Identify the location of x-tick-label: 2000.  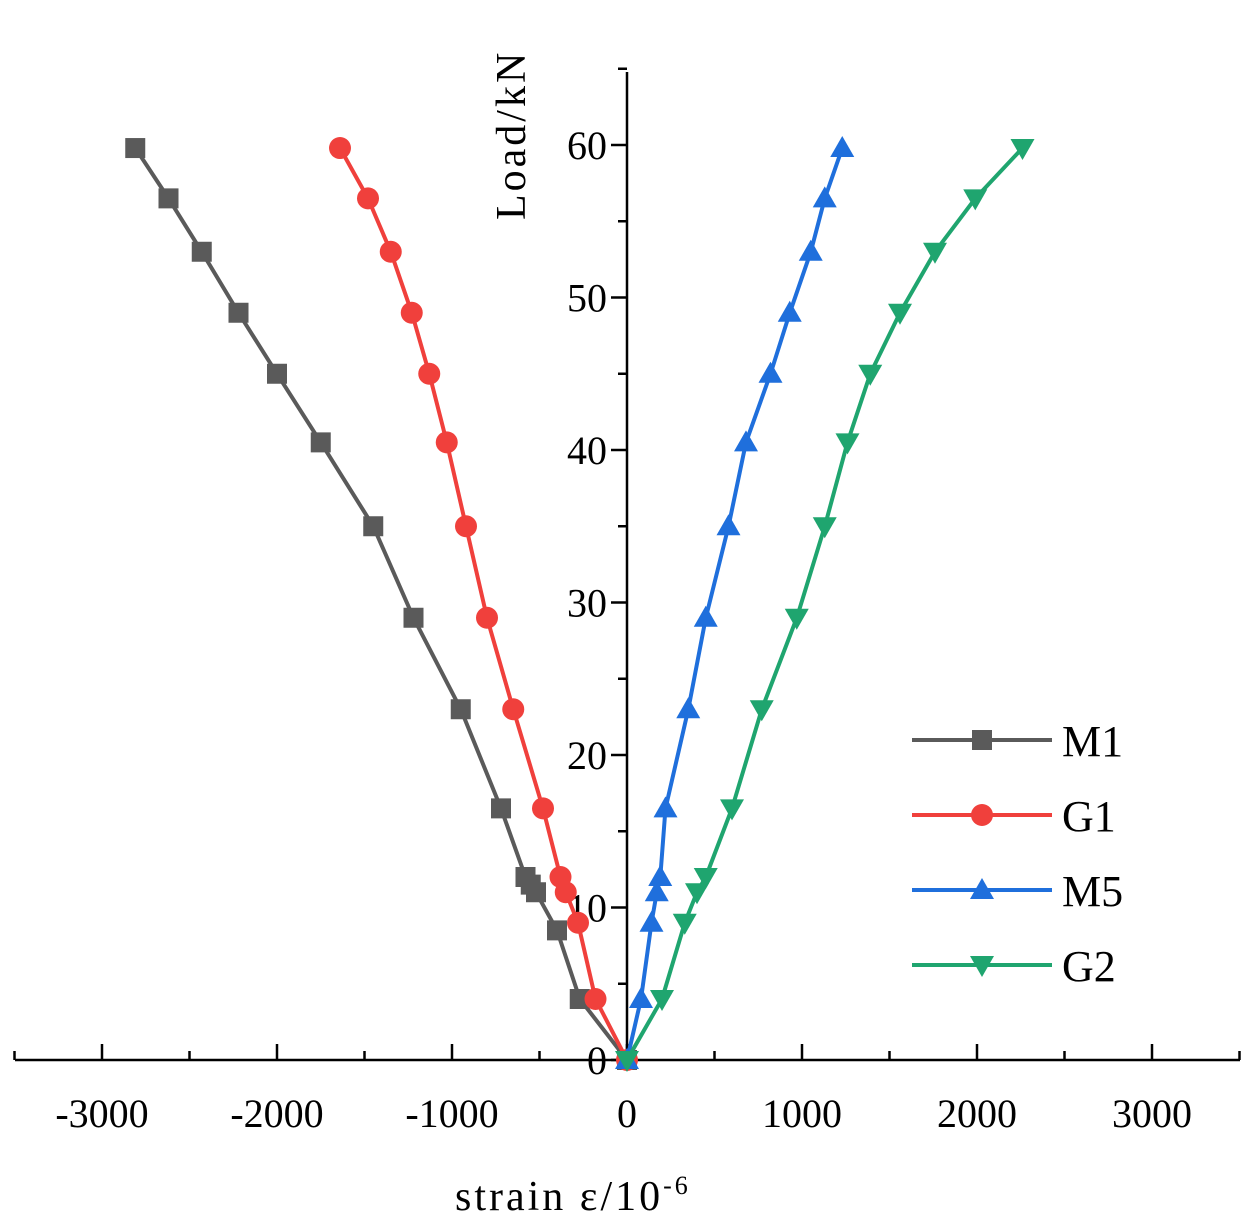
(977, 1113).